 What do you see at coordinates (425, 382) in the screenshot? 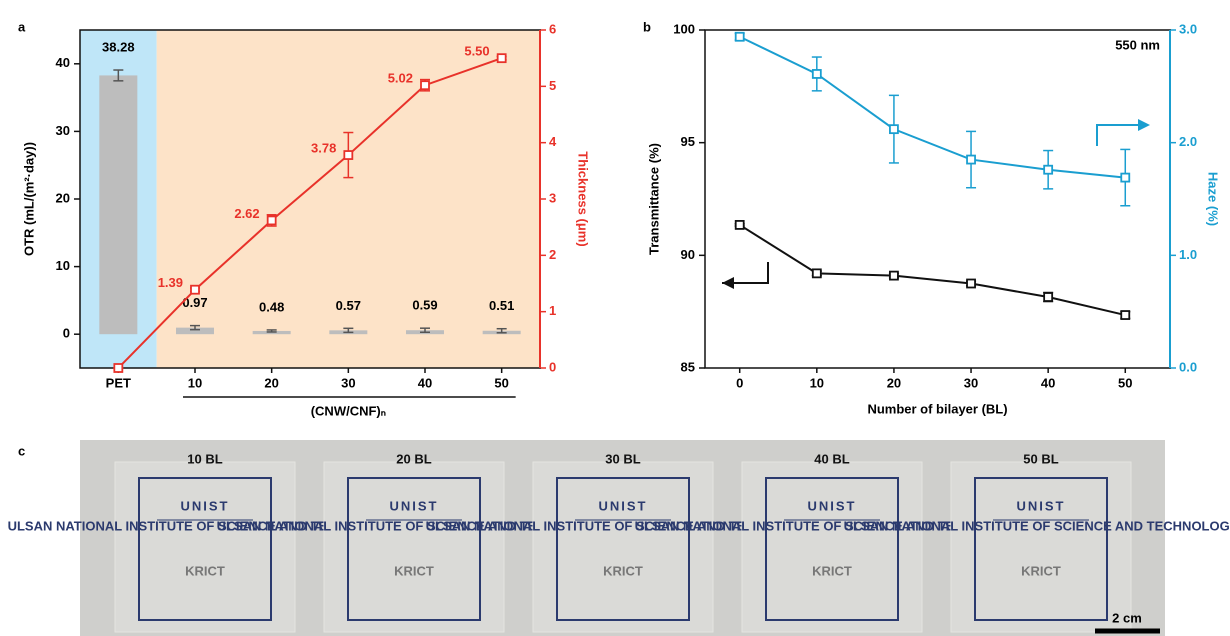
I see `x-tick-label: 40` at bounding box center [425, 382].